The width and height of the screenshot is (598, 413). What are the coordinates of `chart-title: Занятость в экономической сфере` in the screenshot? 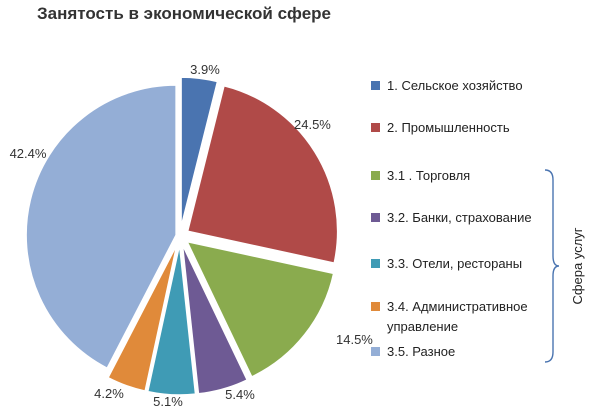 It's located at (184, 13).